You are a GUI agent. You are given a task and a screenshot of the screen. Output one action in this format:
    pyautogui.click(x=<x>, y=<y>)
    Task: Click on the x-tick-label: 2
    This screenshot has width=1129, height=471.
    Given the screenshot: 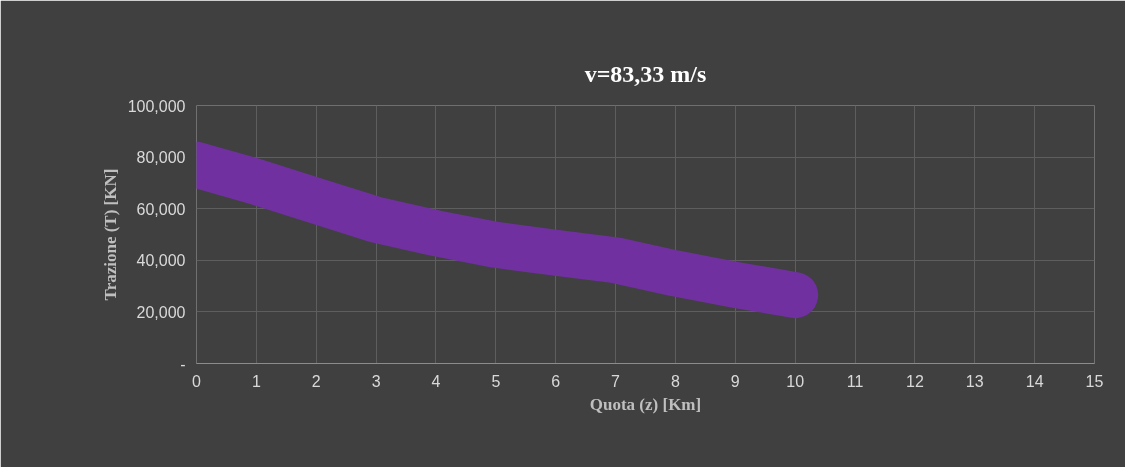 What is the action you would take?
    pyautogui.click(x=316, y=381)
    